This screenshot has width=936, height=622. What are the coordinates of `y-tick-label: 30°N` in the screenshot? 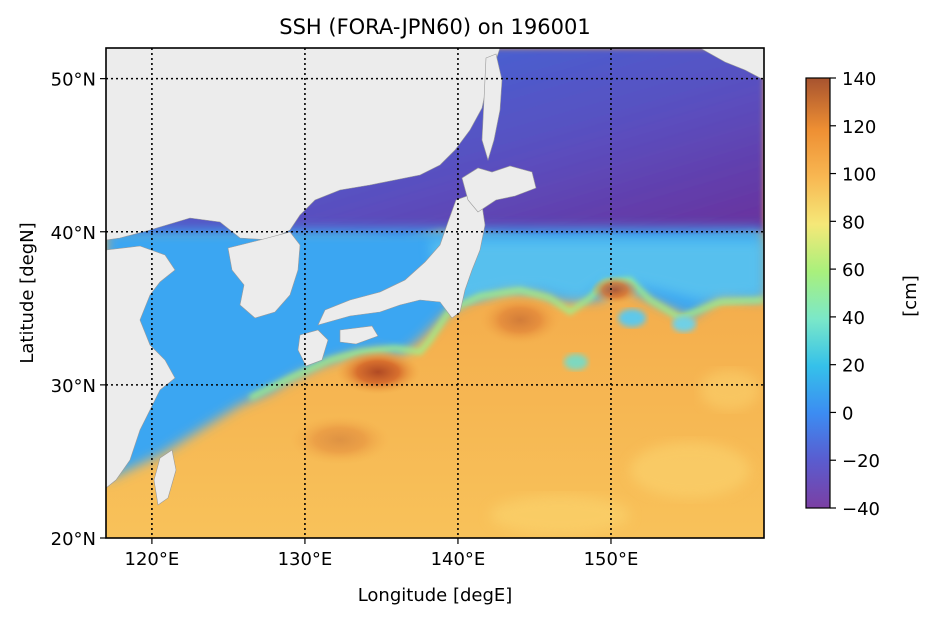 It's located at (73, 386).